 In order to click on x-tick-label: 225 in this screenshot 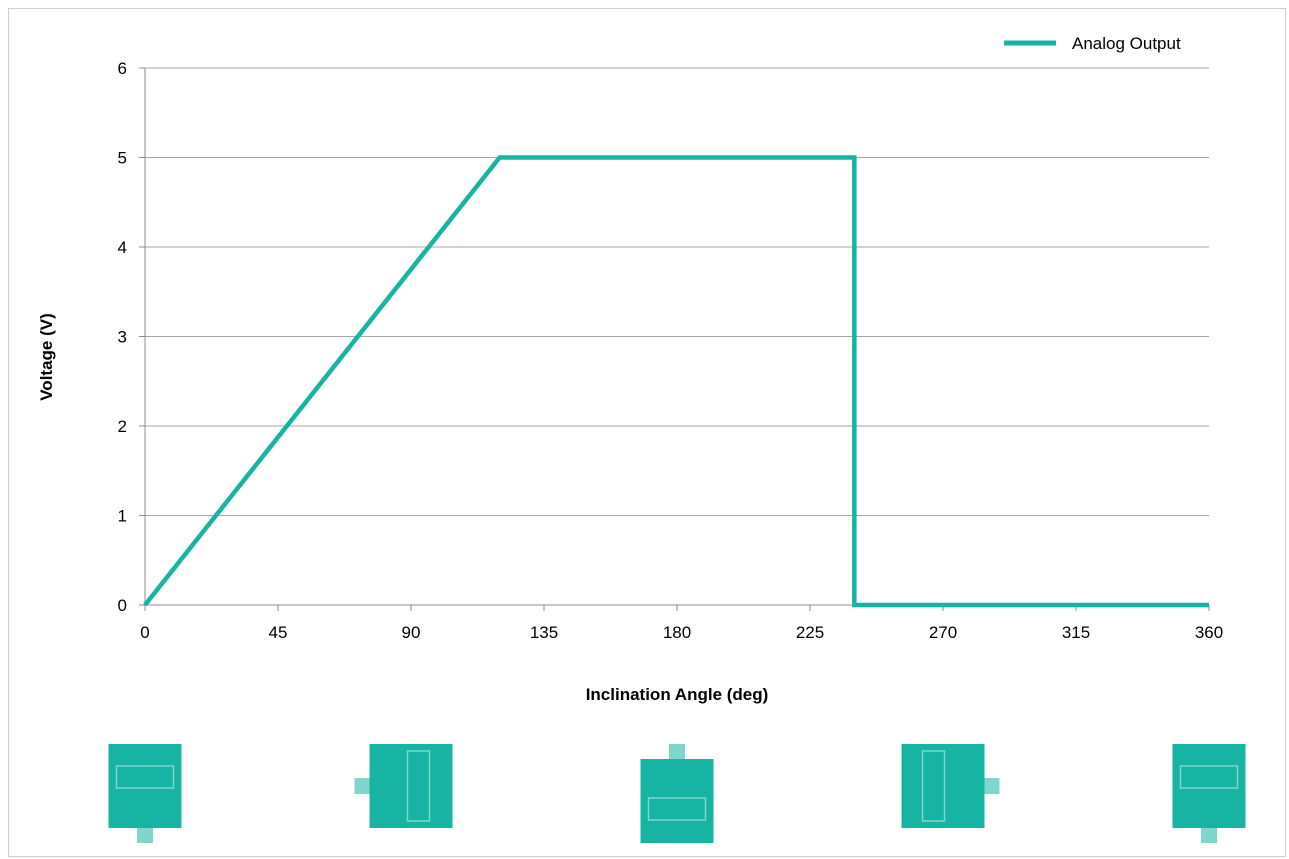, I will do `click(810, 632)`.